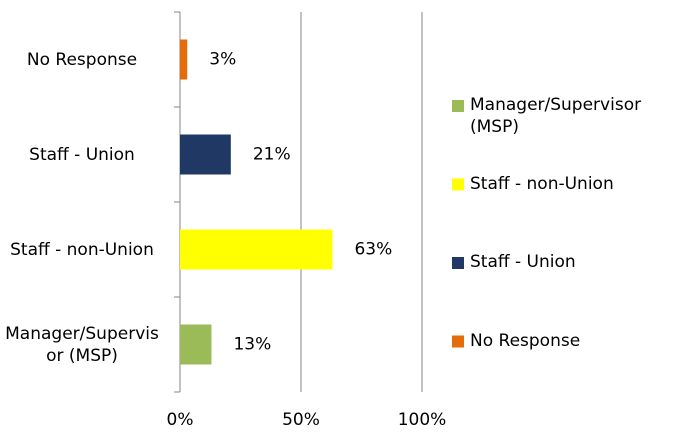  What do you see at coordinates (373, 250) in the screenshot?
I see `value-label: 63%` at bounding box center [373, 250].